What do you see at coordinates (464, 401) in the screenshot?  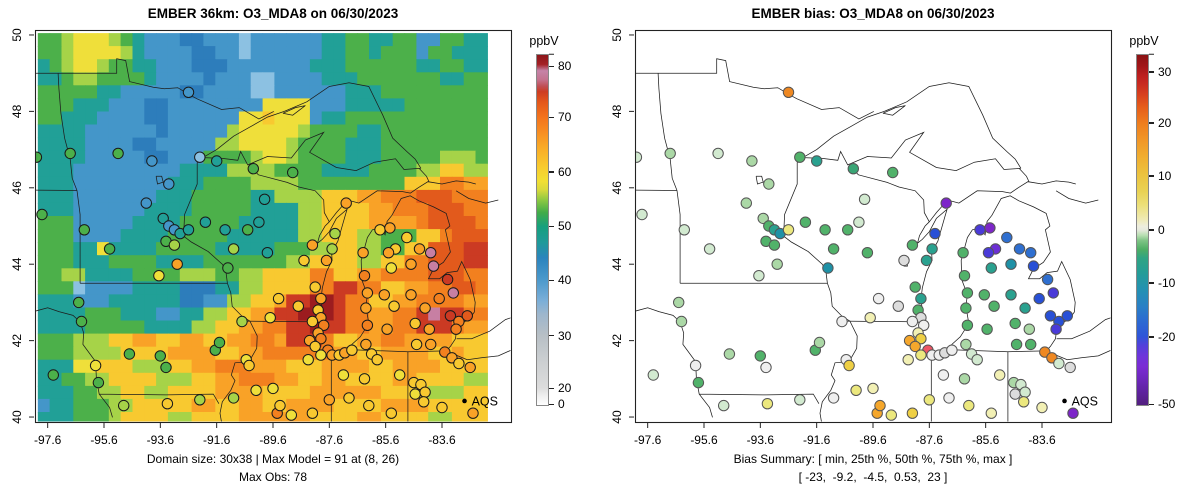 I see `aqs-legend-dot` at bounding box center [464, 401].